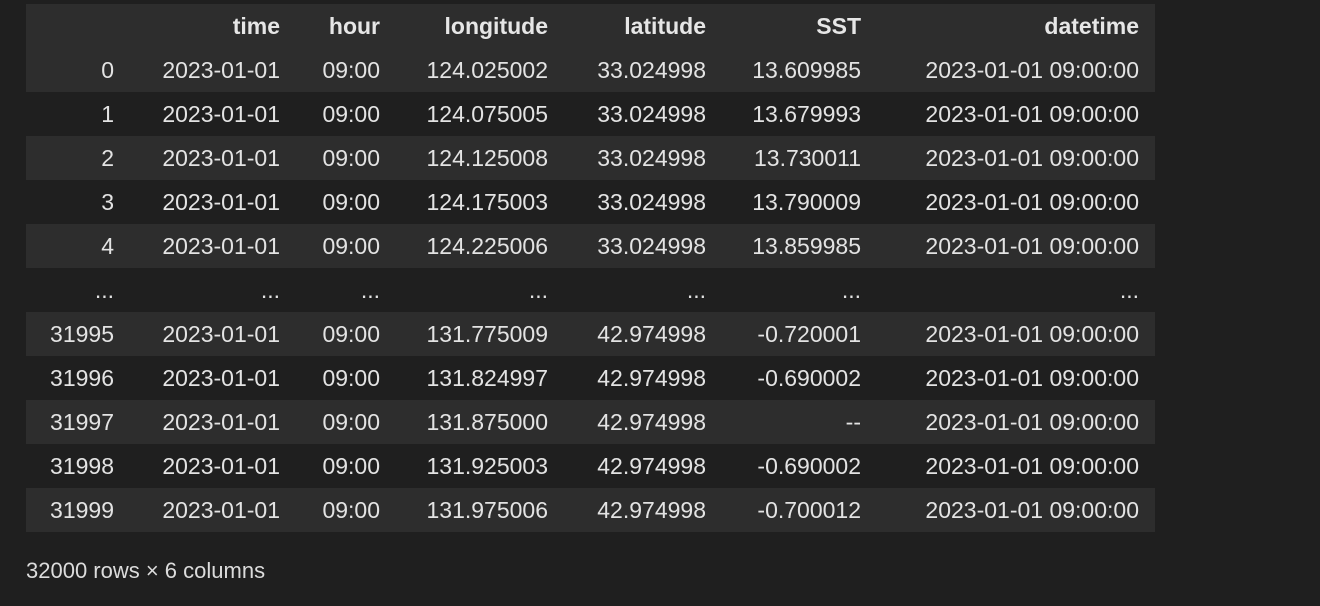 The height and width of the screenshot is (606, 1320). I want to click on cell-longitude: 131.975006, so click(487, 509).